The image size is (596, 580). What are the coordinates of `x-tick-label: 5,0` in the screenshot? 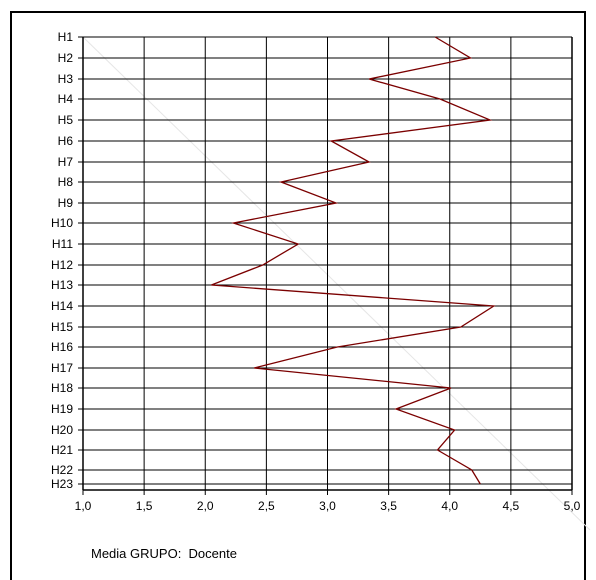 It's located at (572, 506).